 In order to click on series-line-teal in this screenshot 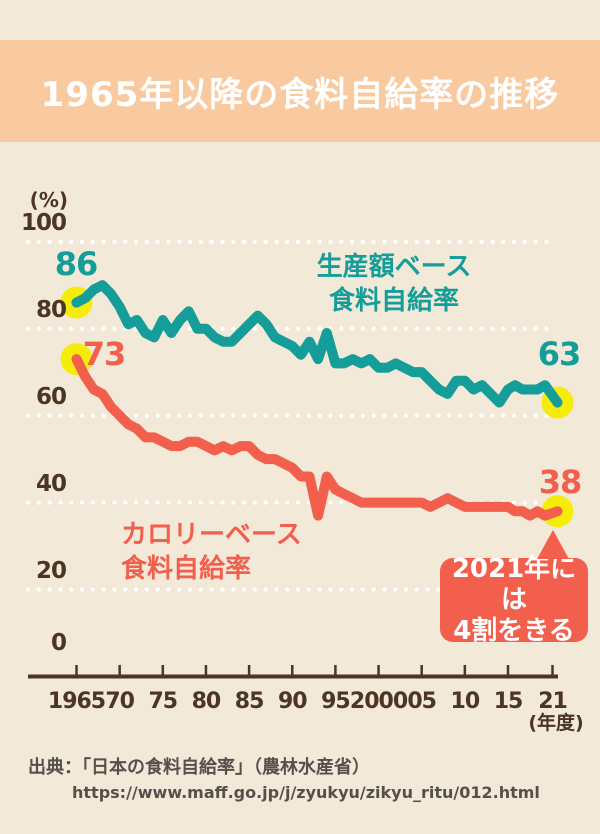, I will do `click(317, 344)`.